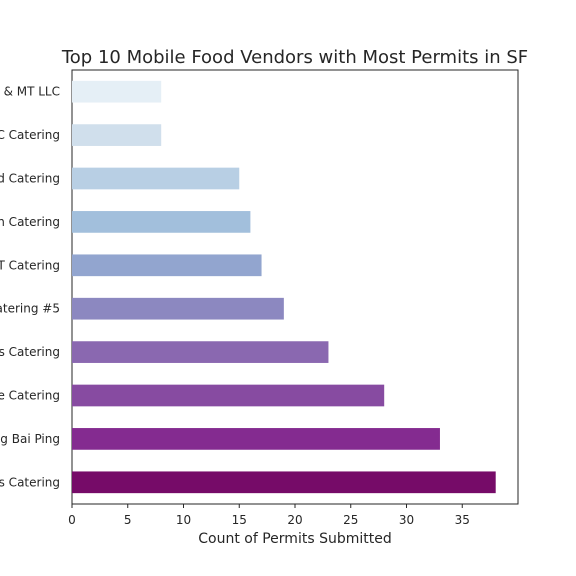  What do you see at coordinates (350, 520) in the screenshot?
I see `x-tick-label-25: 25` at bounding box center [350, 520].